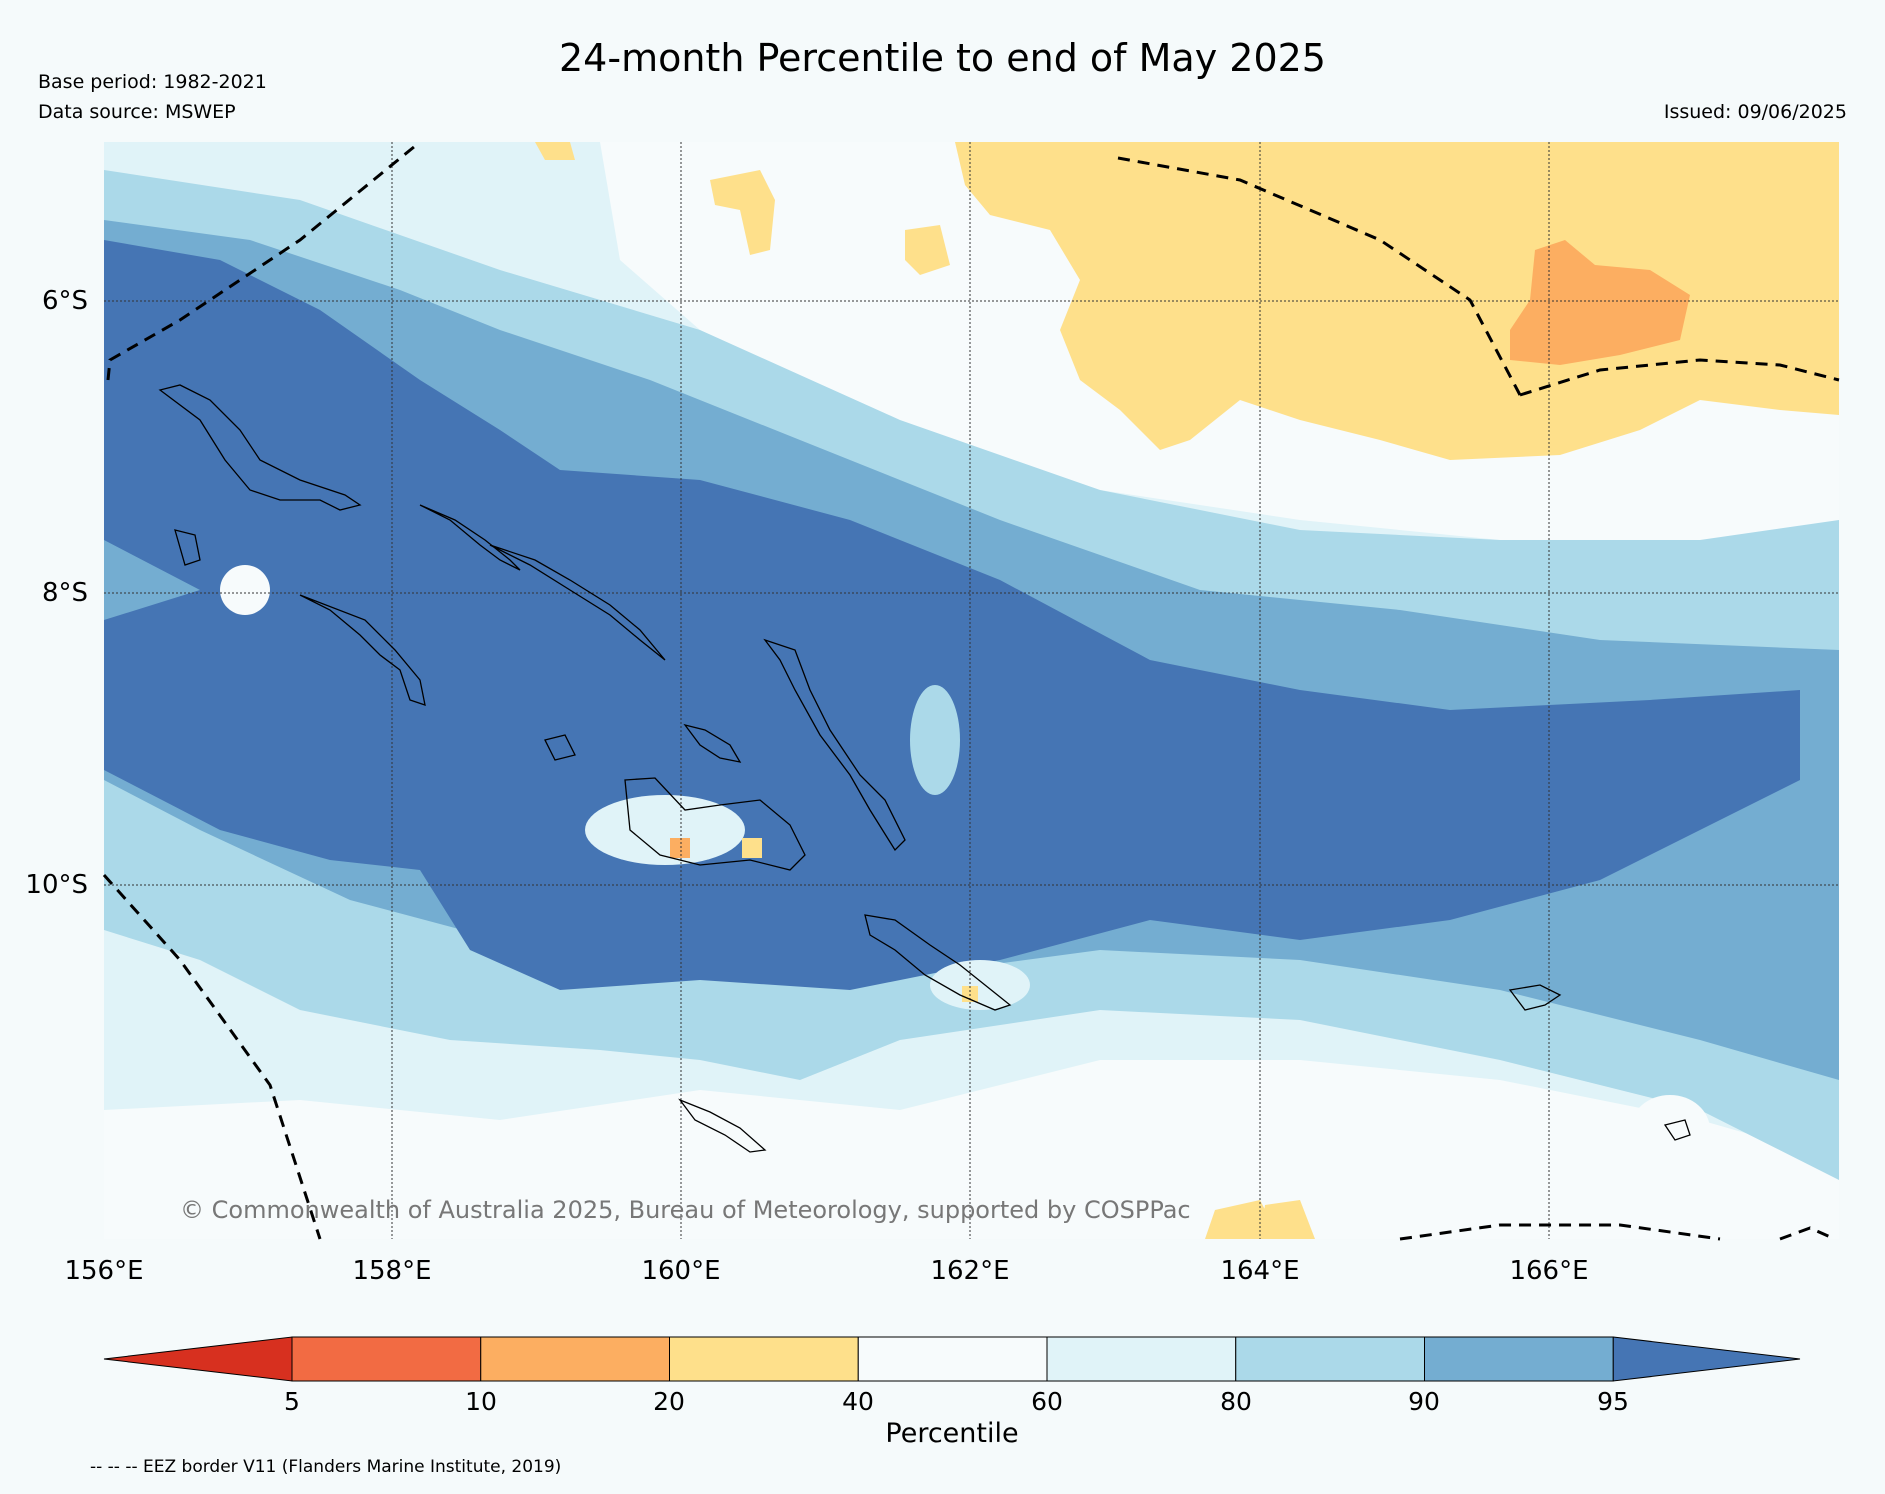 This screenshot has height=1494, width=1885. I want to click on field-20-40-blob-e, so click(1287, 1219).